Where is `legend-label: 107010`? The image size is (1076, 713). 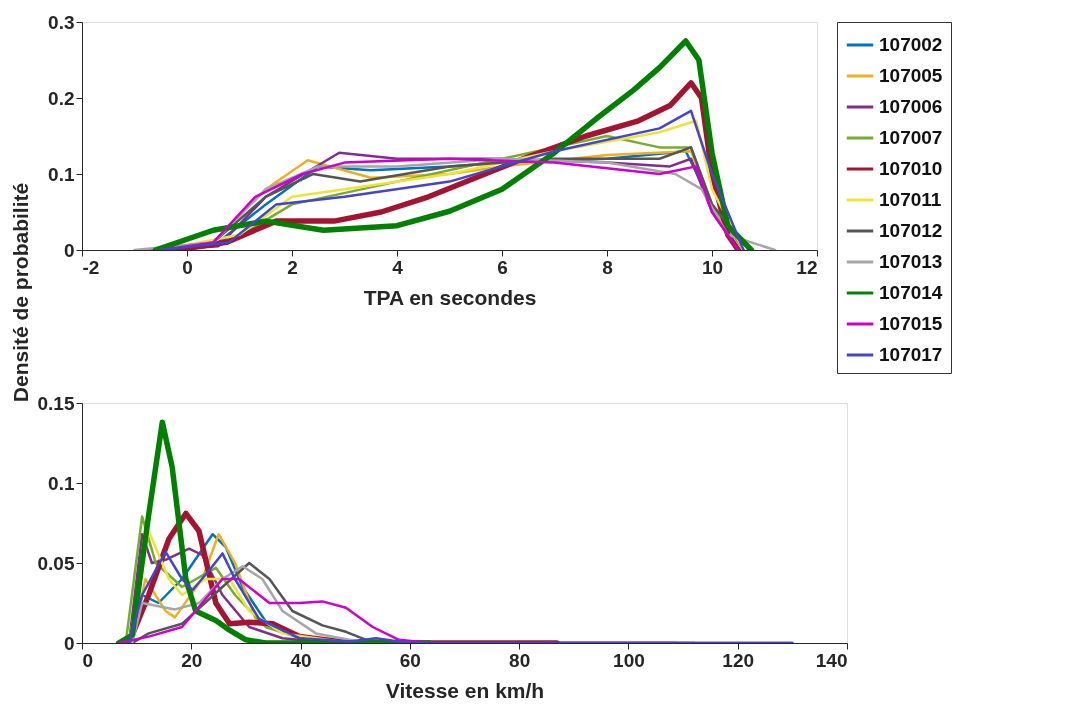
legend-label: 107010 is located at coordinates (911, 168).